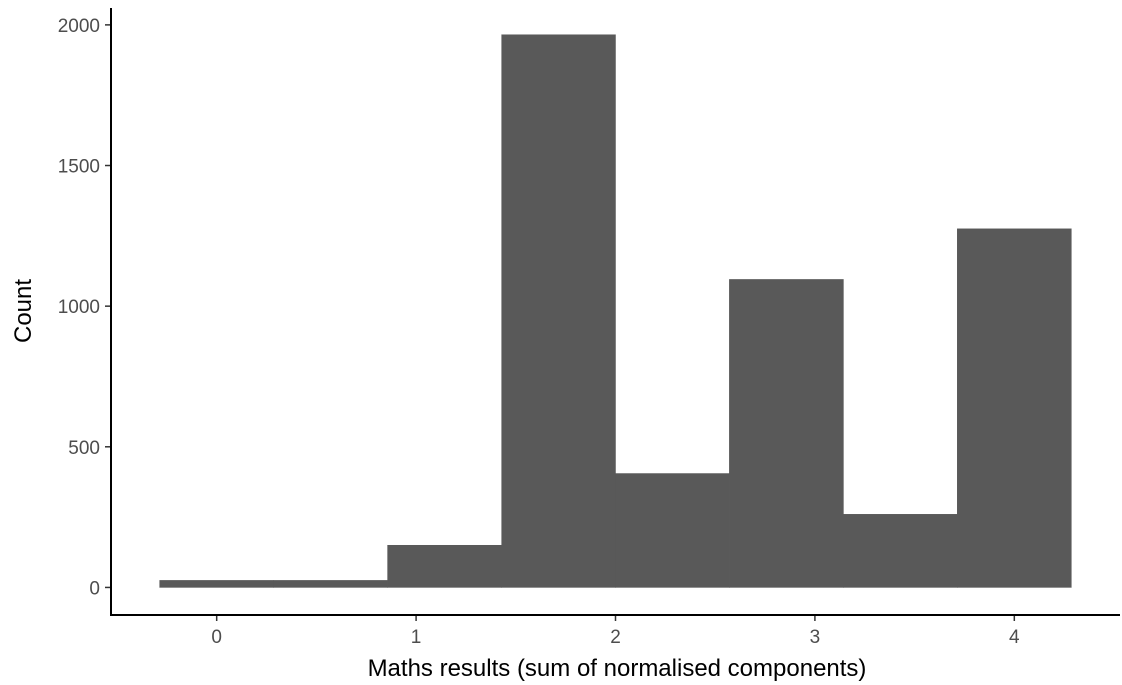  I want to click on y-tick-label-0: 0, so click(94, 588).